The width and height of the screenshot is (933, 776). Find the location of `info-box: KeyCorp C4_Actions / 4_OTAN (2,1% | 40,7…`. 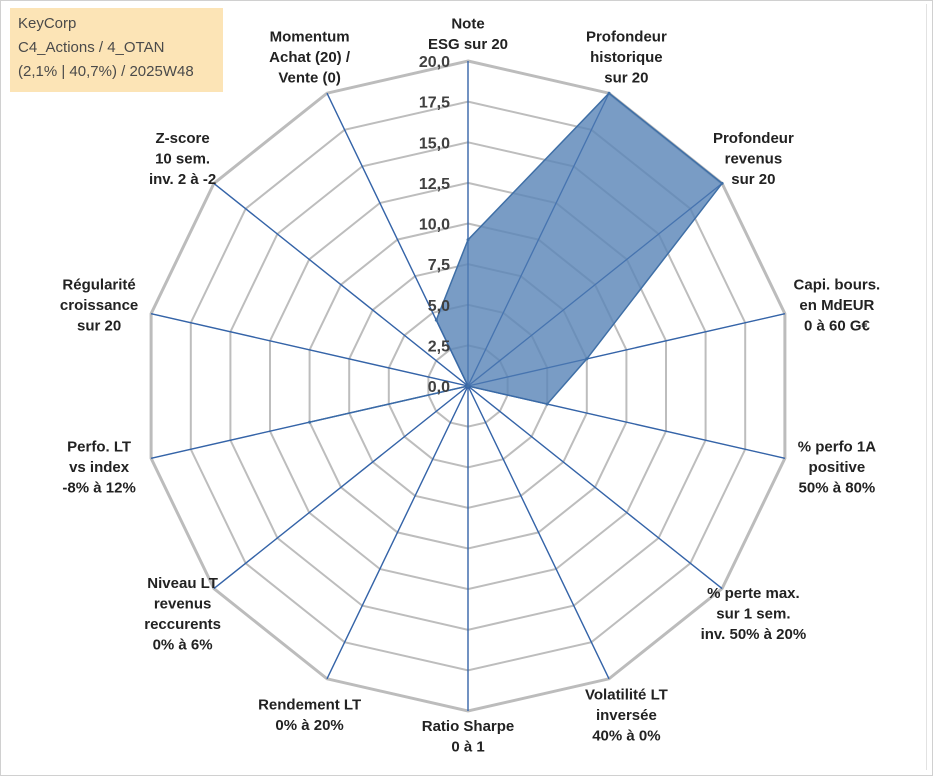

info-box: KeyCorp C4_Actions / 4_OTAN (2,1% | 40,7… is located at coordinates (116, 50).